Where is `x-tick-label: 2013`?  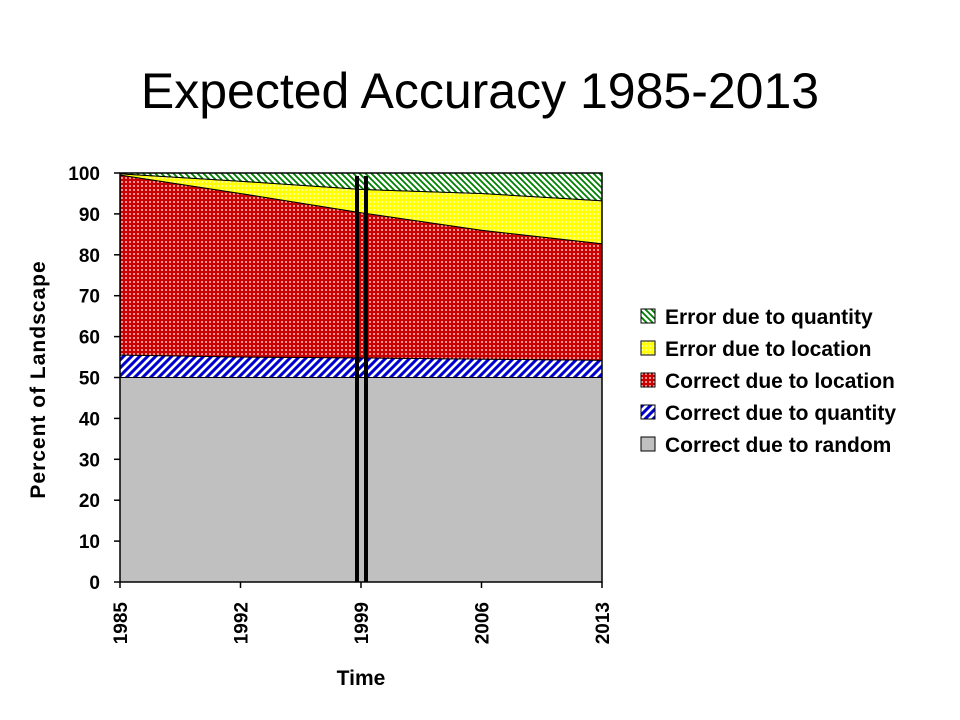 x-tick-label: 2013 is located at coordinates (603, 623).